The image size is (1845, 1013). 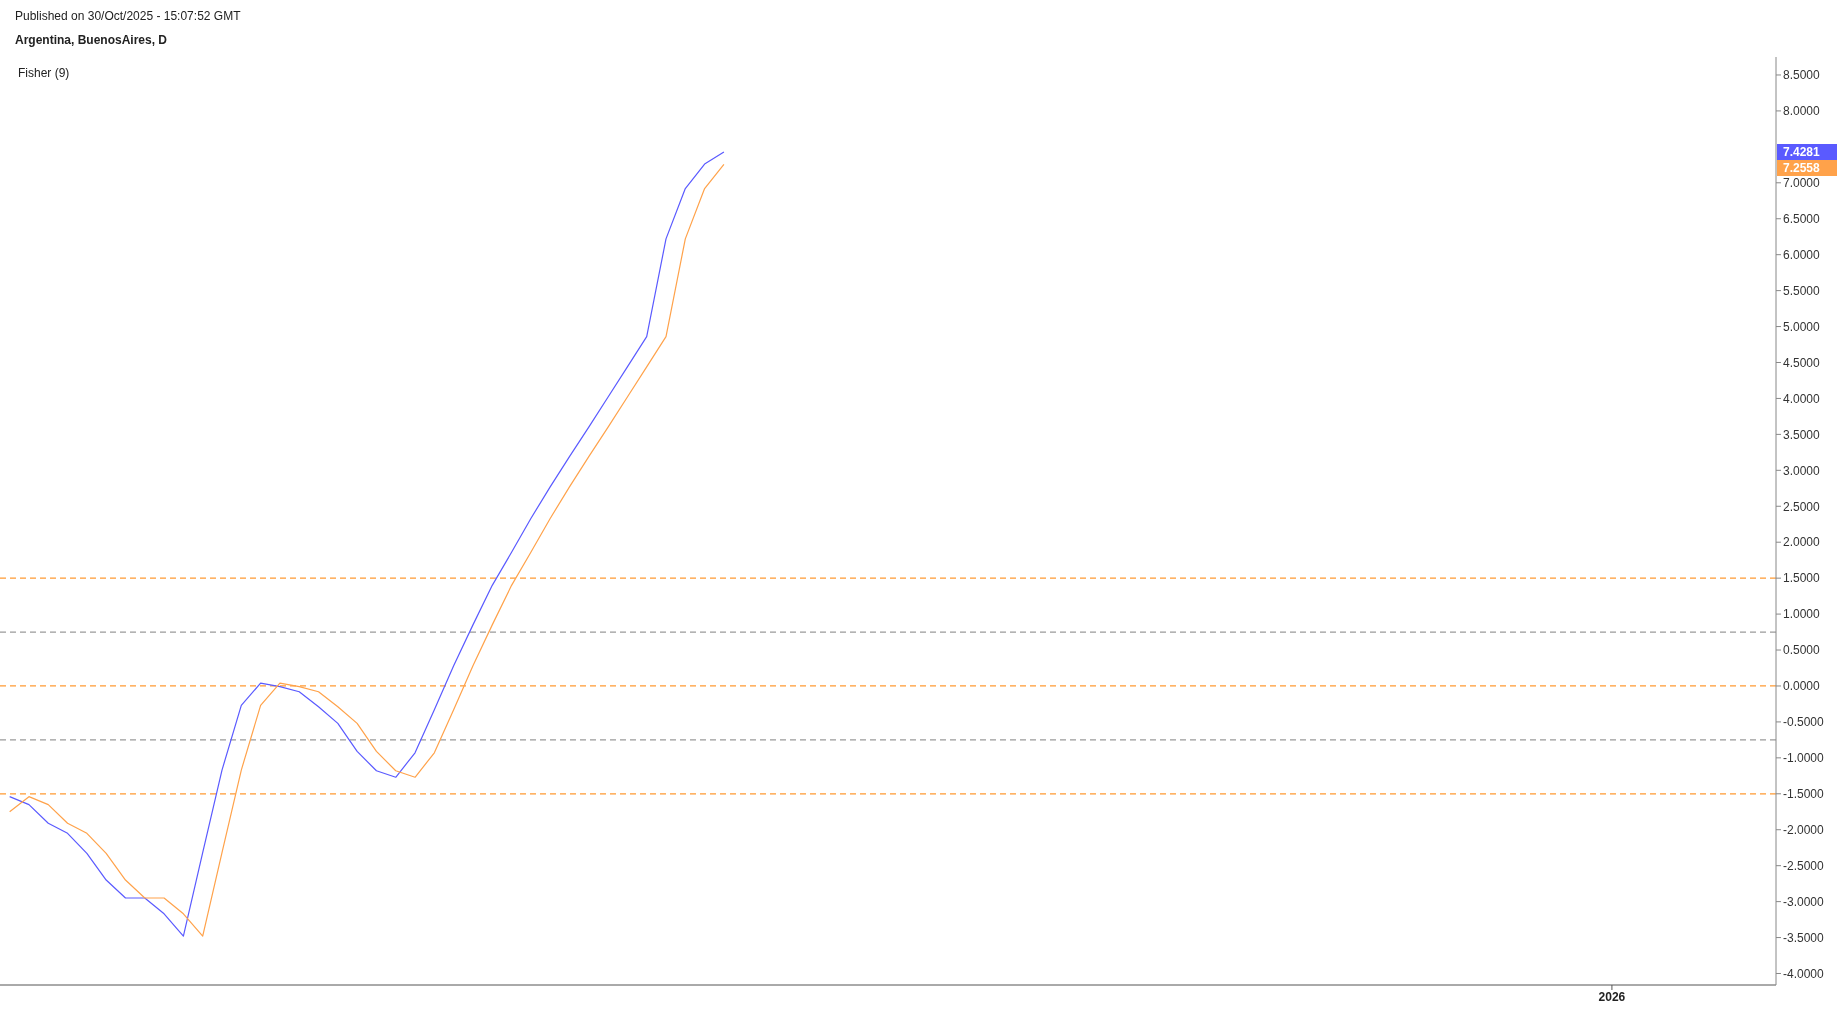 I want to click on y-tick-label: 0.0000, so click(x=1802, y=686).